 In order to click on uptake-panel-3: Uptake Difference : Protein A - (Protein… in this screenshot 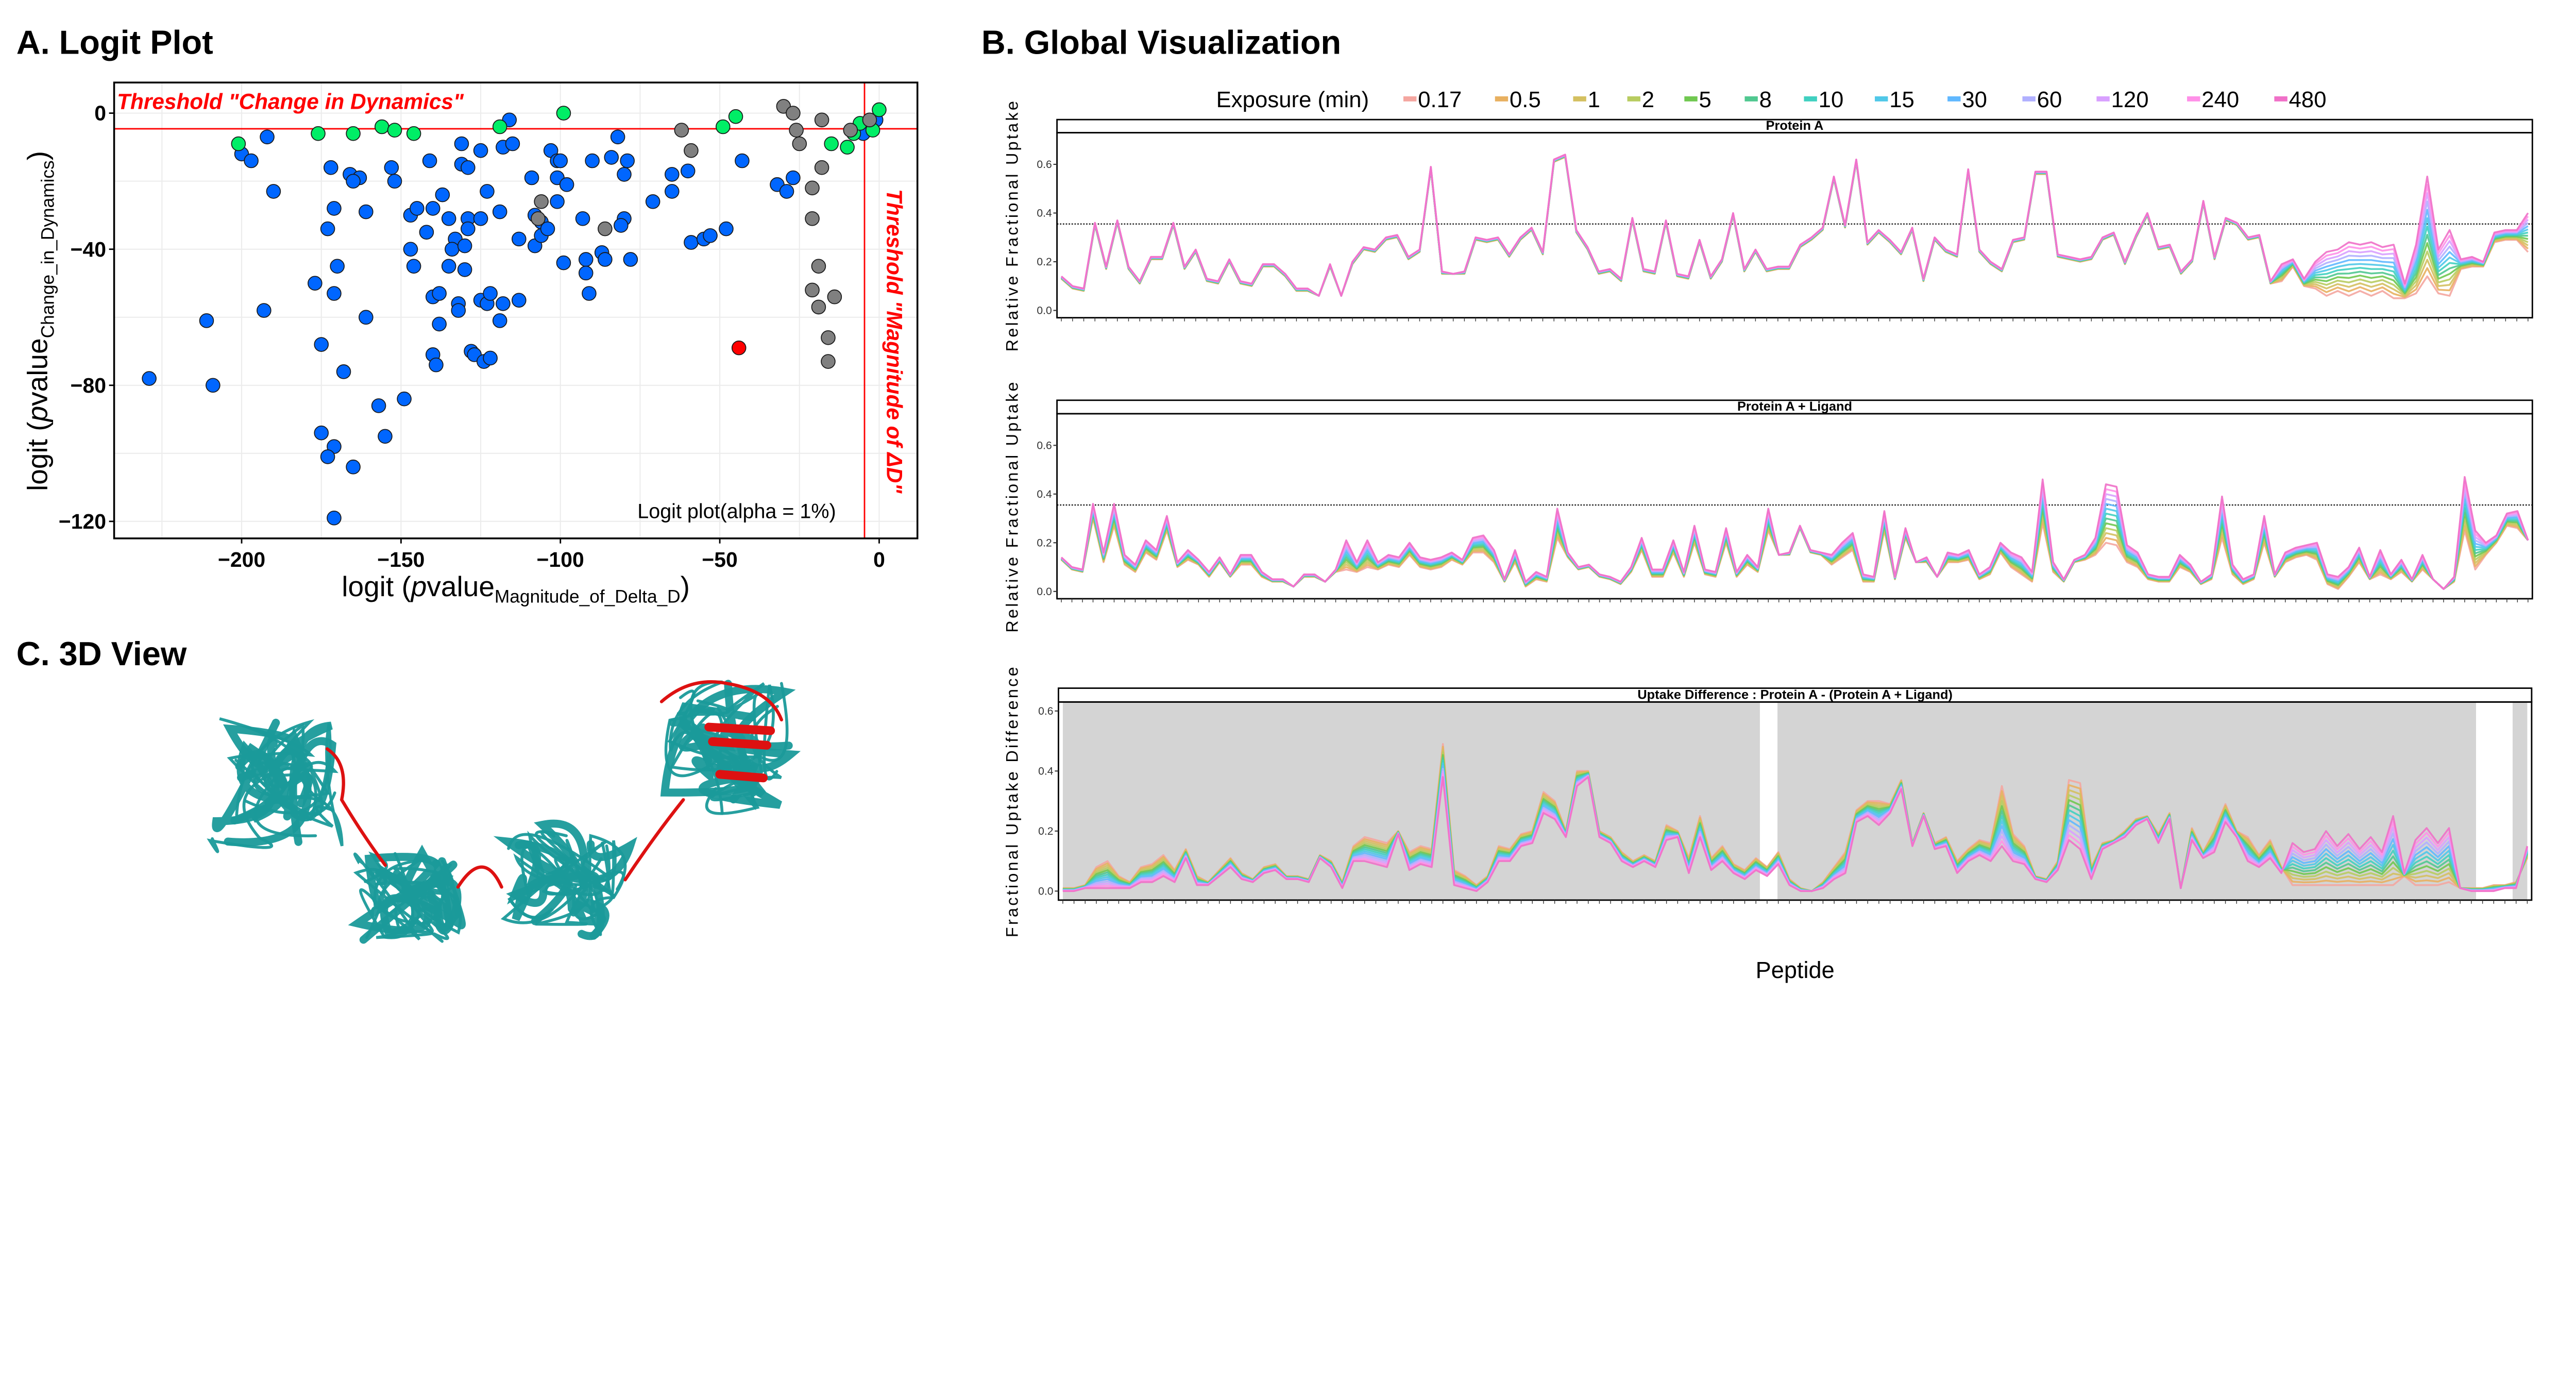, I will do `click(1768, 824)`.